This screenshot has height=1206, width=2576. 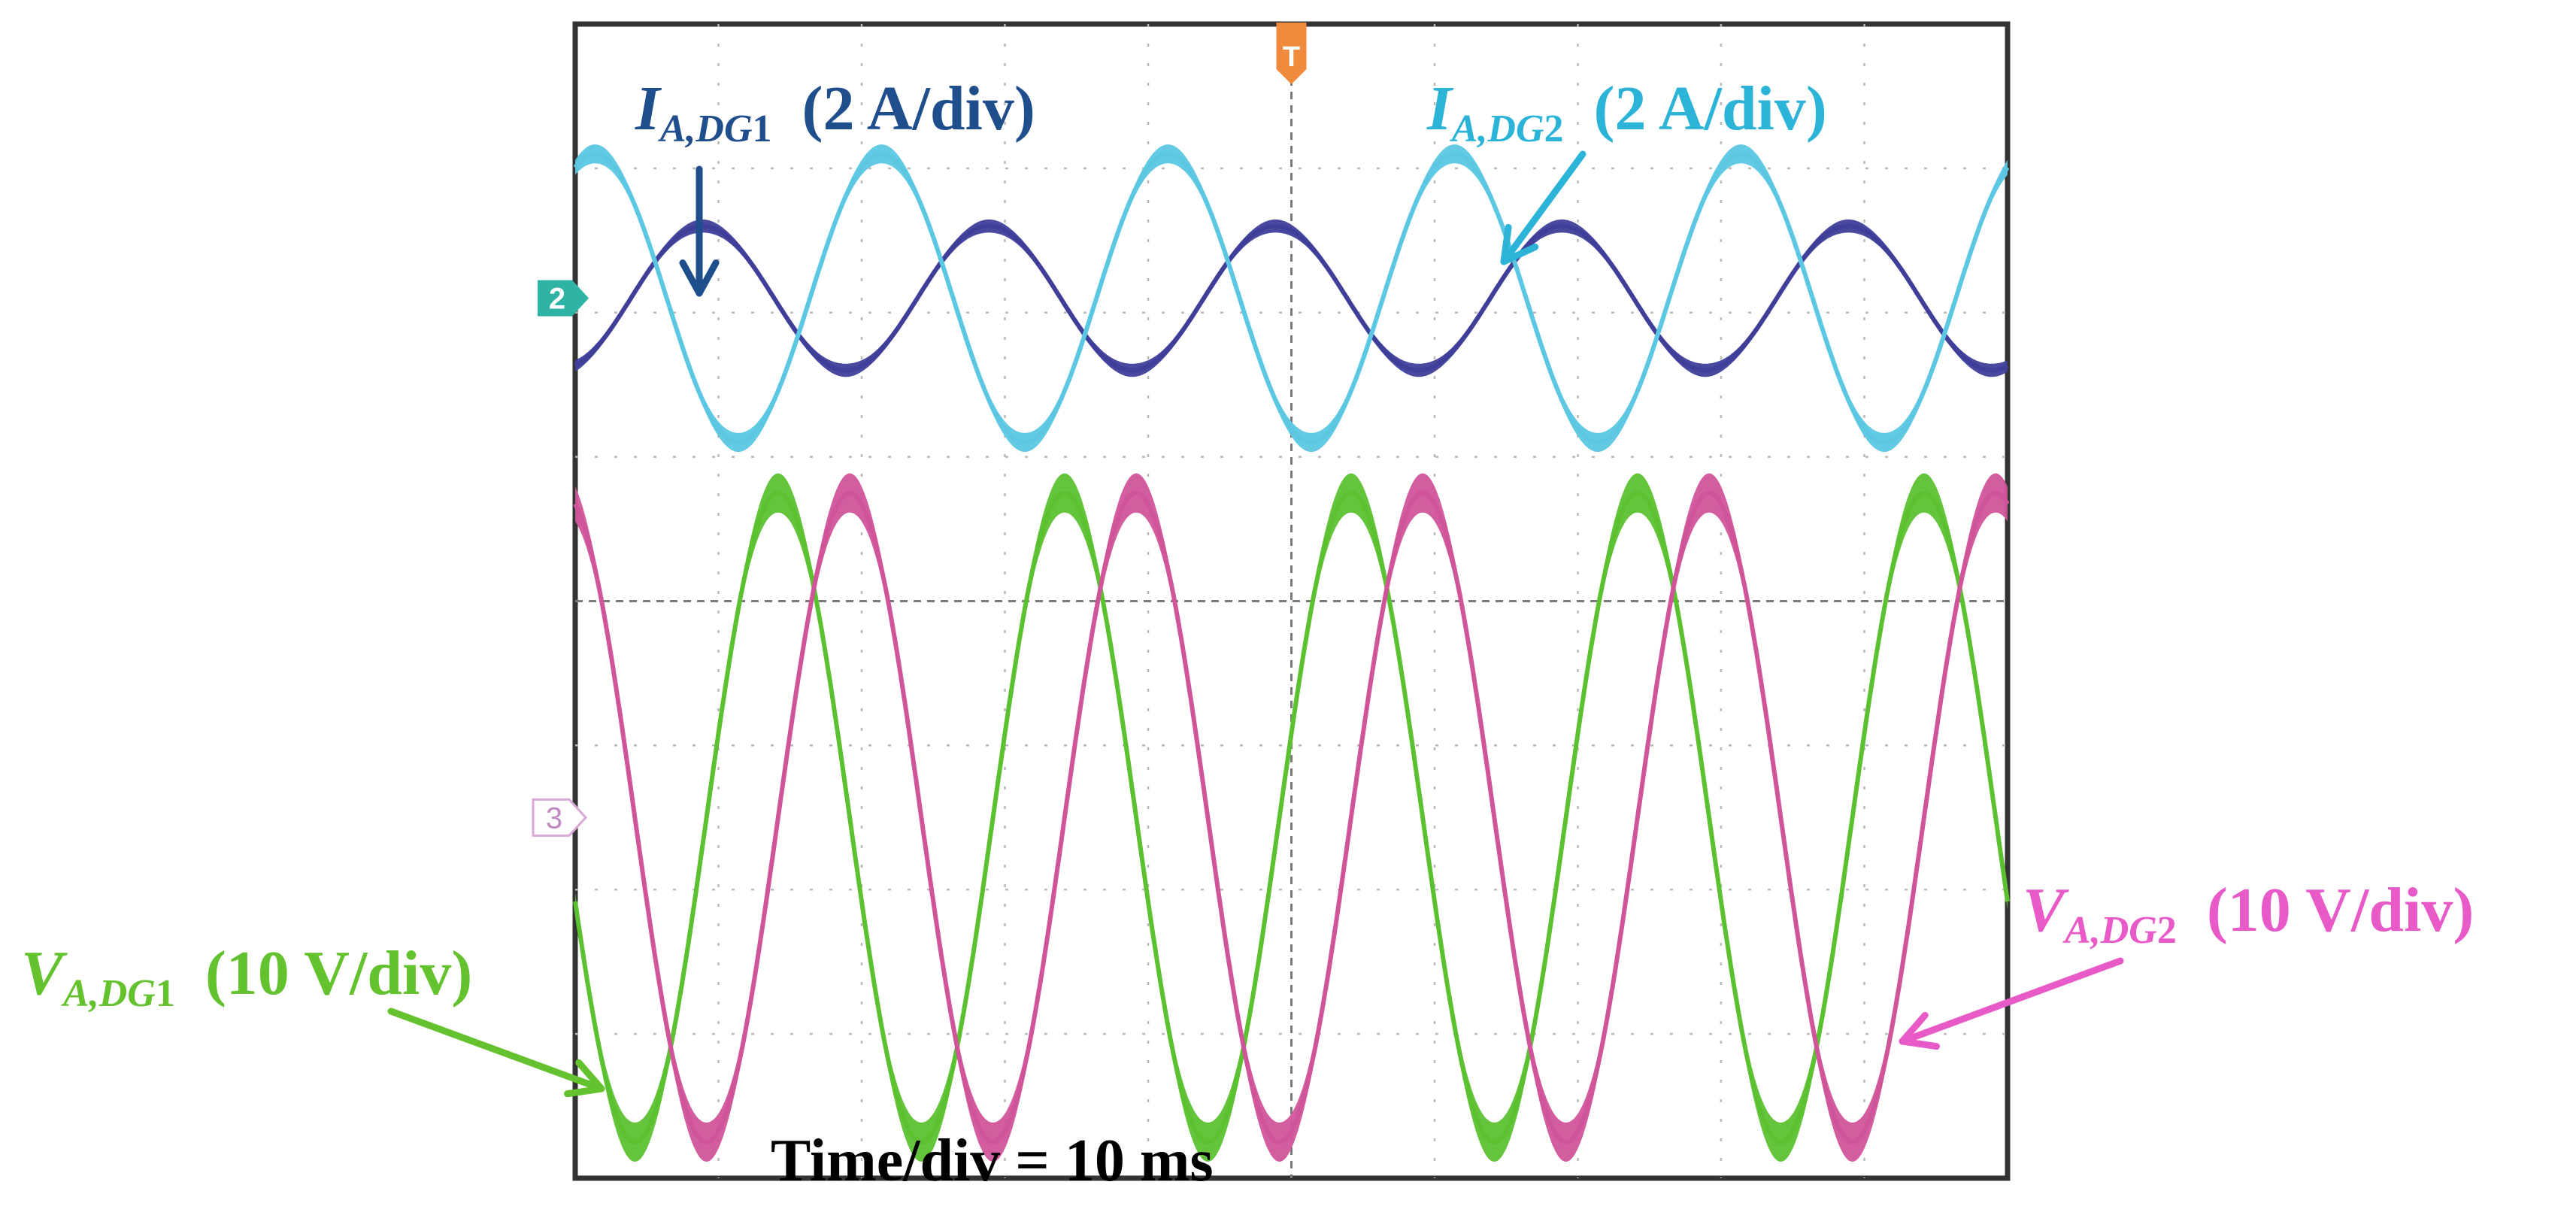 I want to click on label-i-dg2: IA,DG2 (2 A/div), so click(x=1626, y=112).